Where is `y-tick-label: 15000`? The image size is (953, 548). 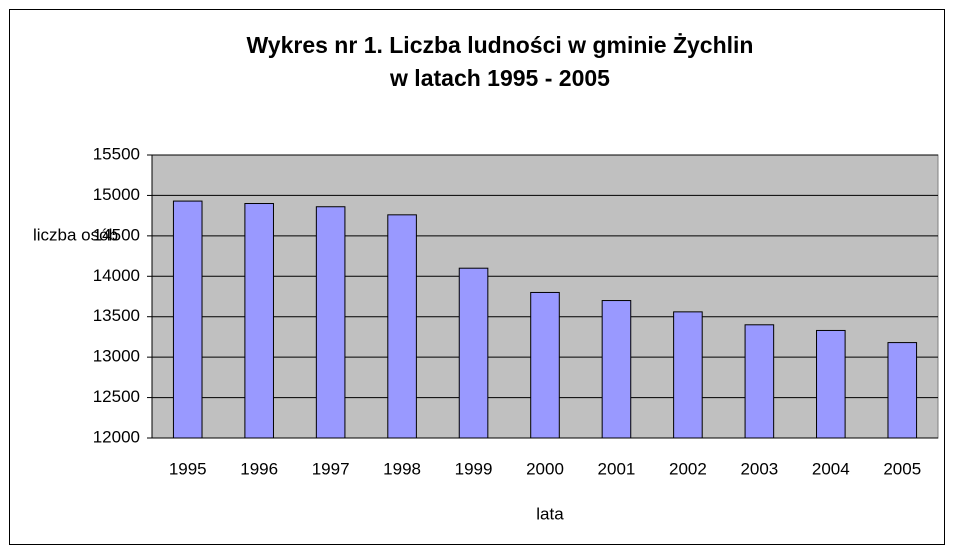
y-tick-label: 15000 is located at coordinates (116, 194).